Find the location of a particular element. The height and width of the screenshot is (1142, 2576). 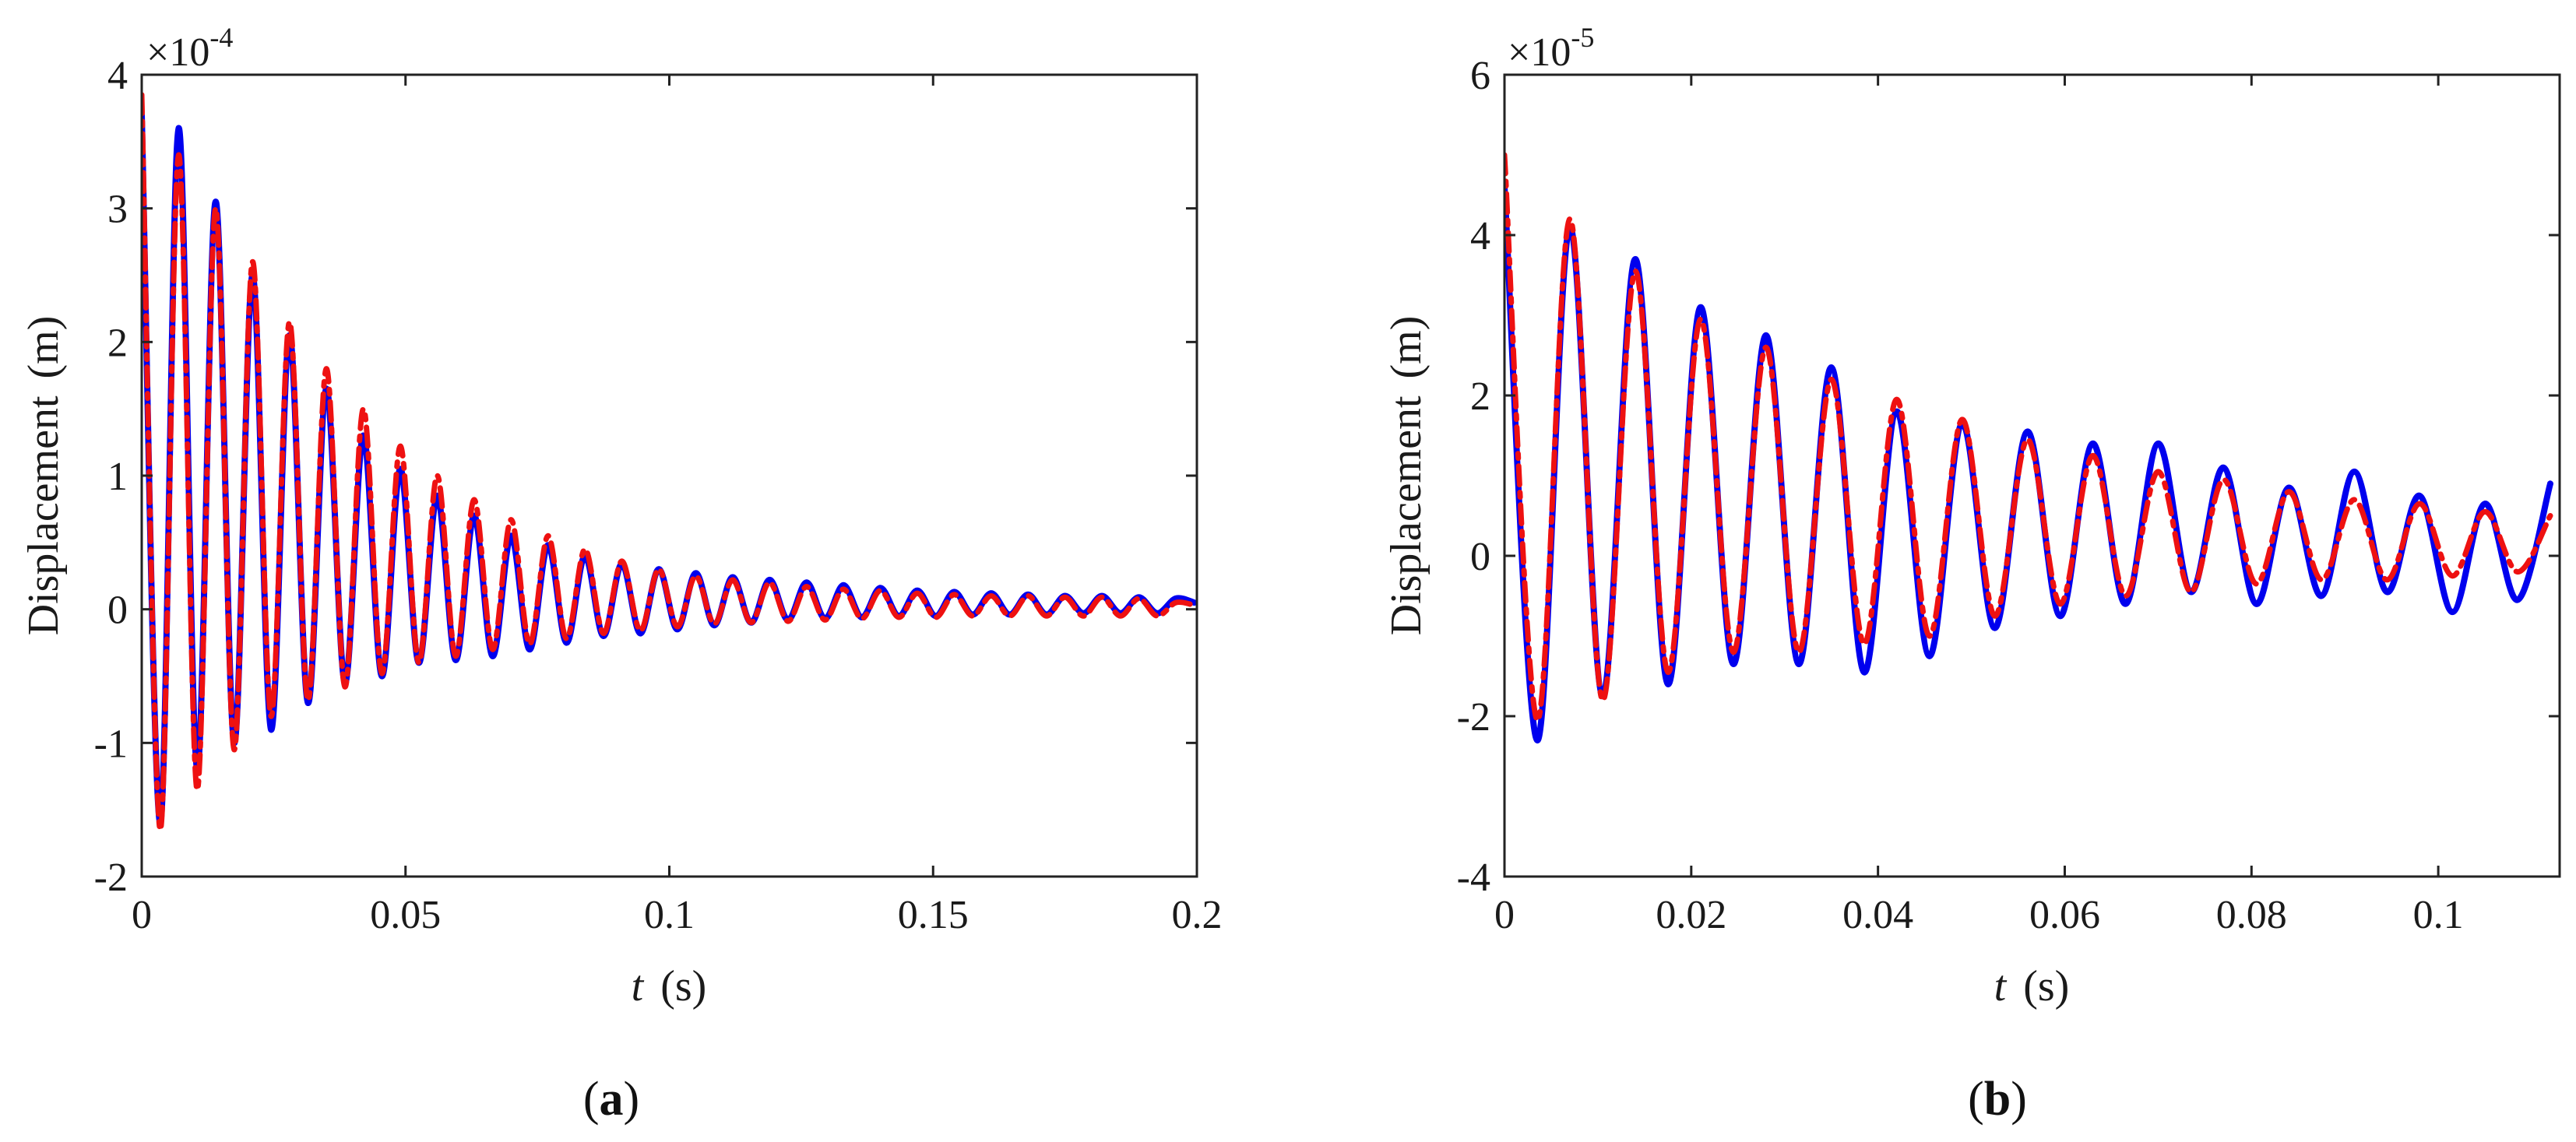

panel-a-x-tick-label: 0.05 is located at coordinates (405, 915).